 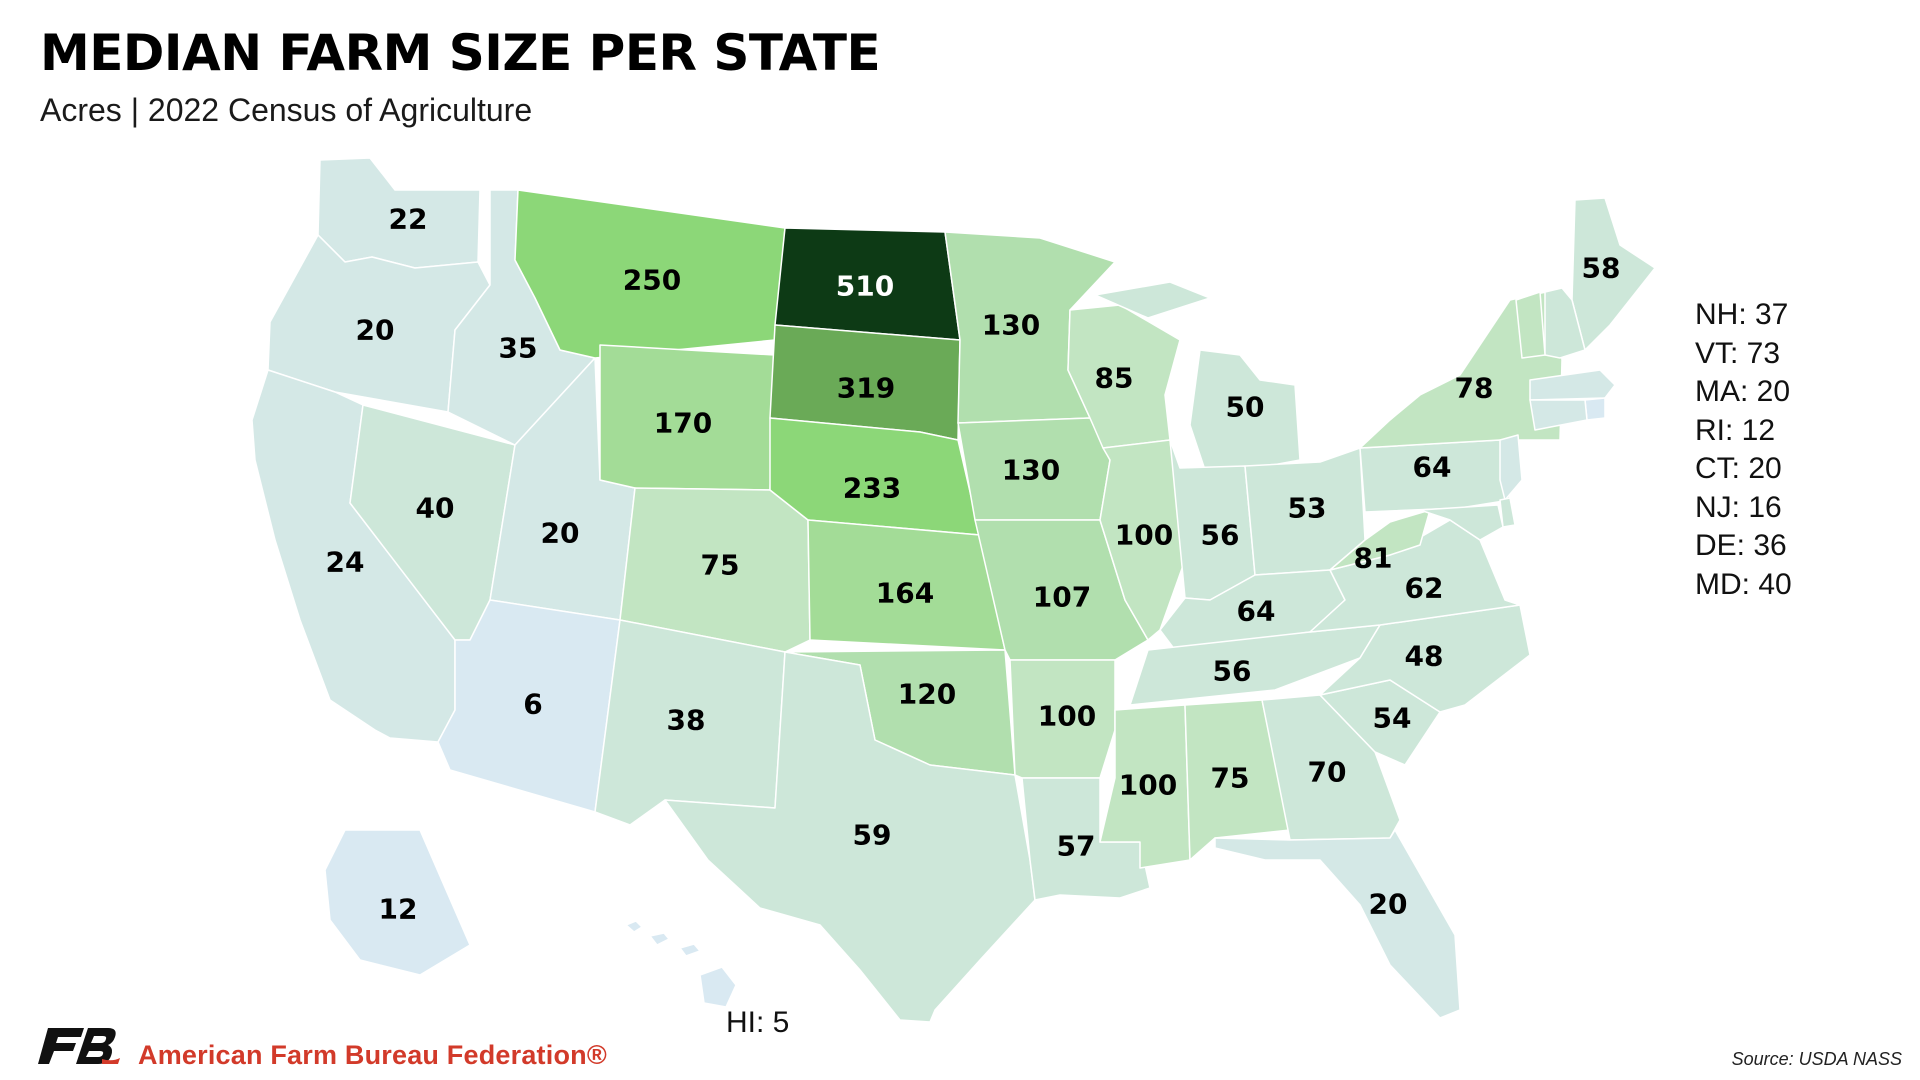 What do you see at coordinates (1067, 716) in the screenshot?
I see `state-label-ar: 100` at bounding box center [1067, 716].